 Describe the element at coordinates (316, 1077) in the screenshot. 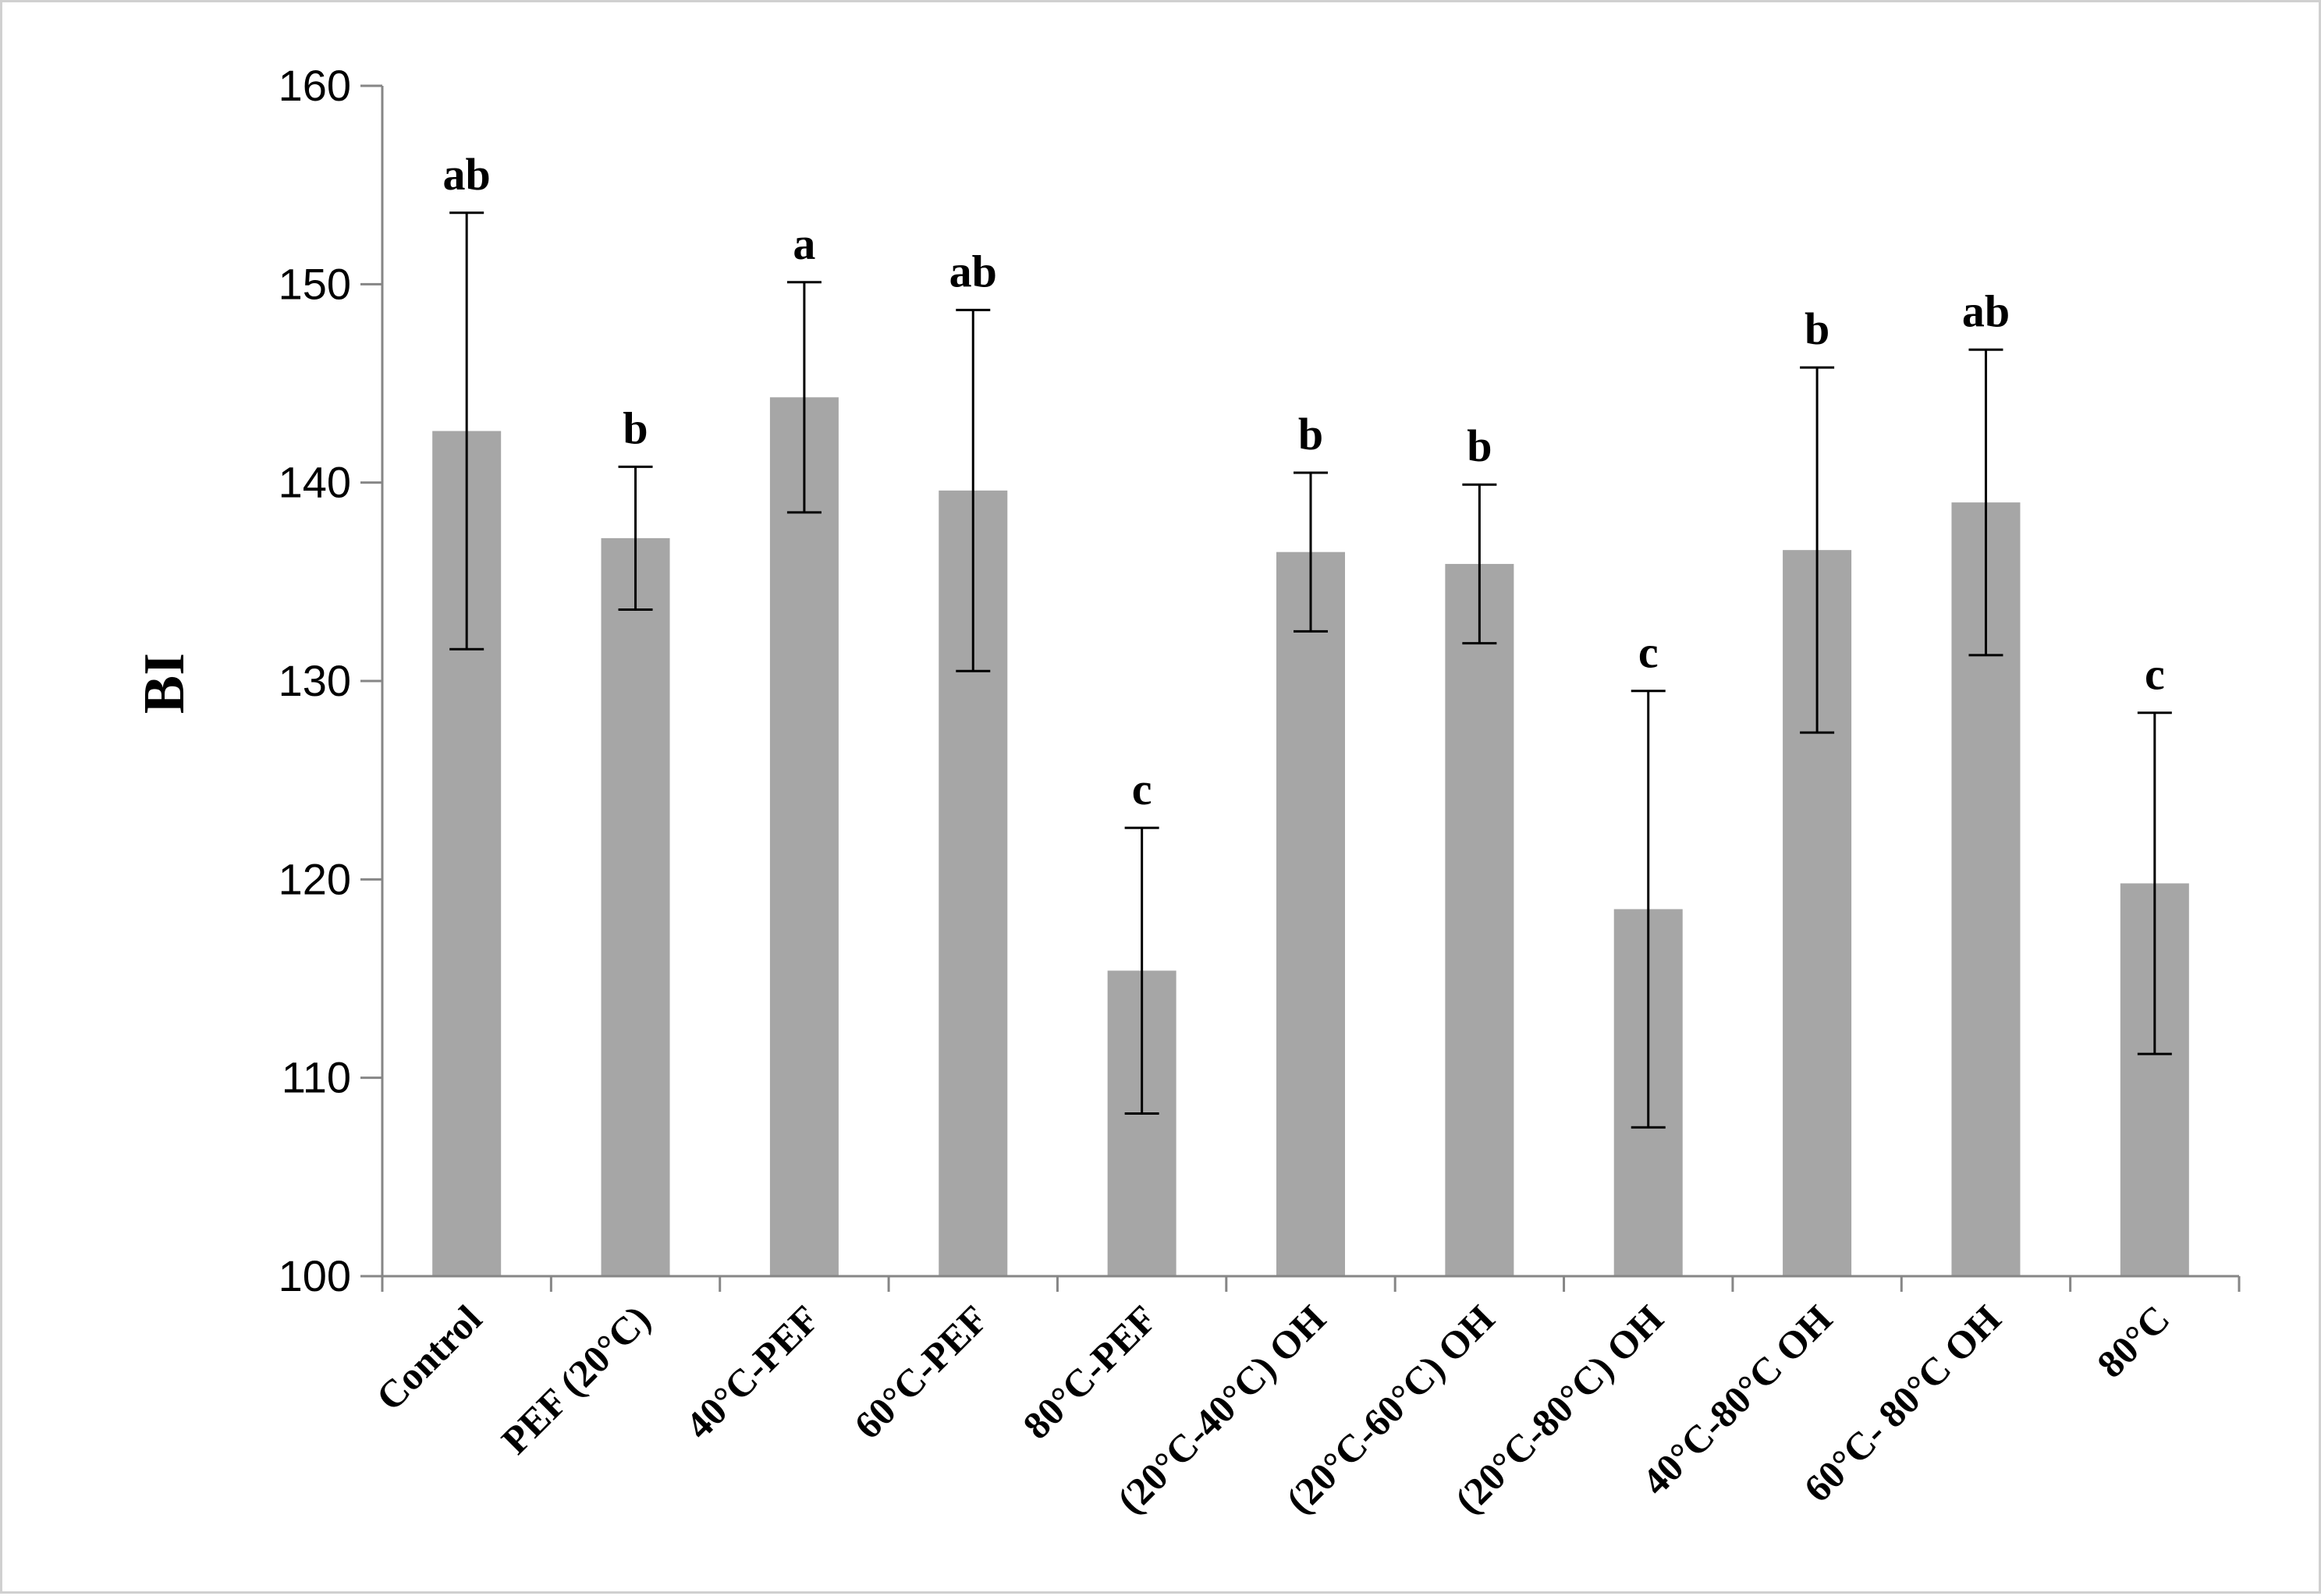

I see `y-tick-label: 110` at that location.